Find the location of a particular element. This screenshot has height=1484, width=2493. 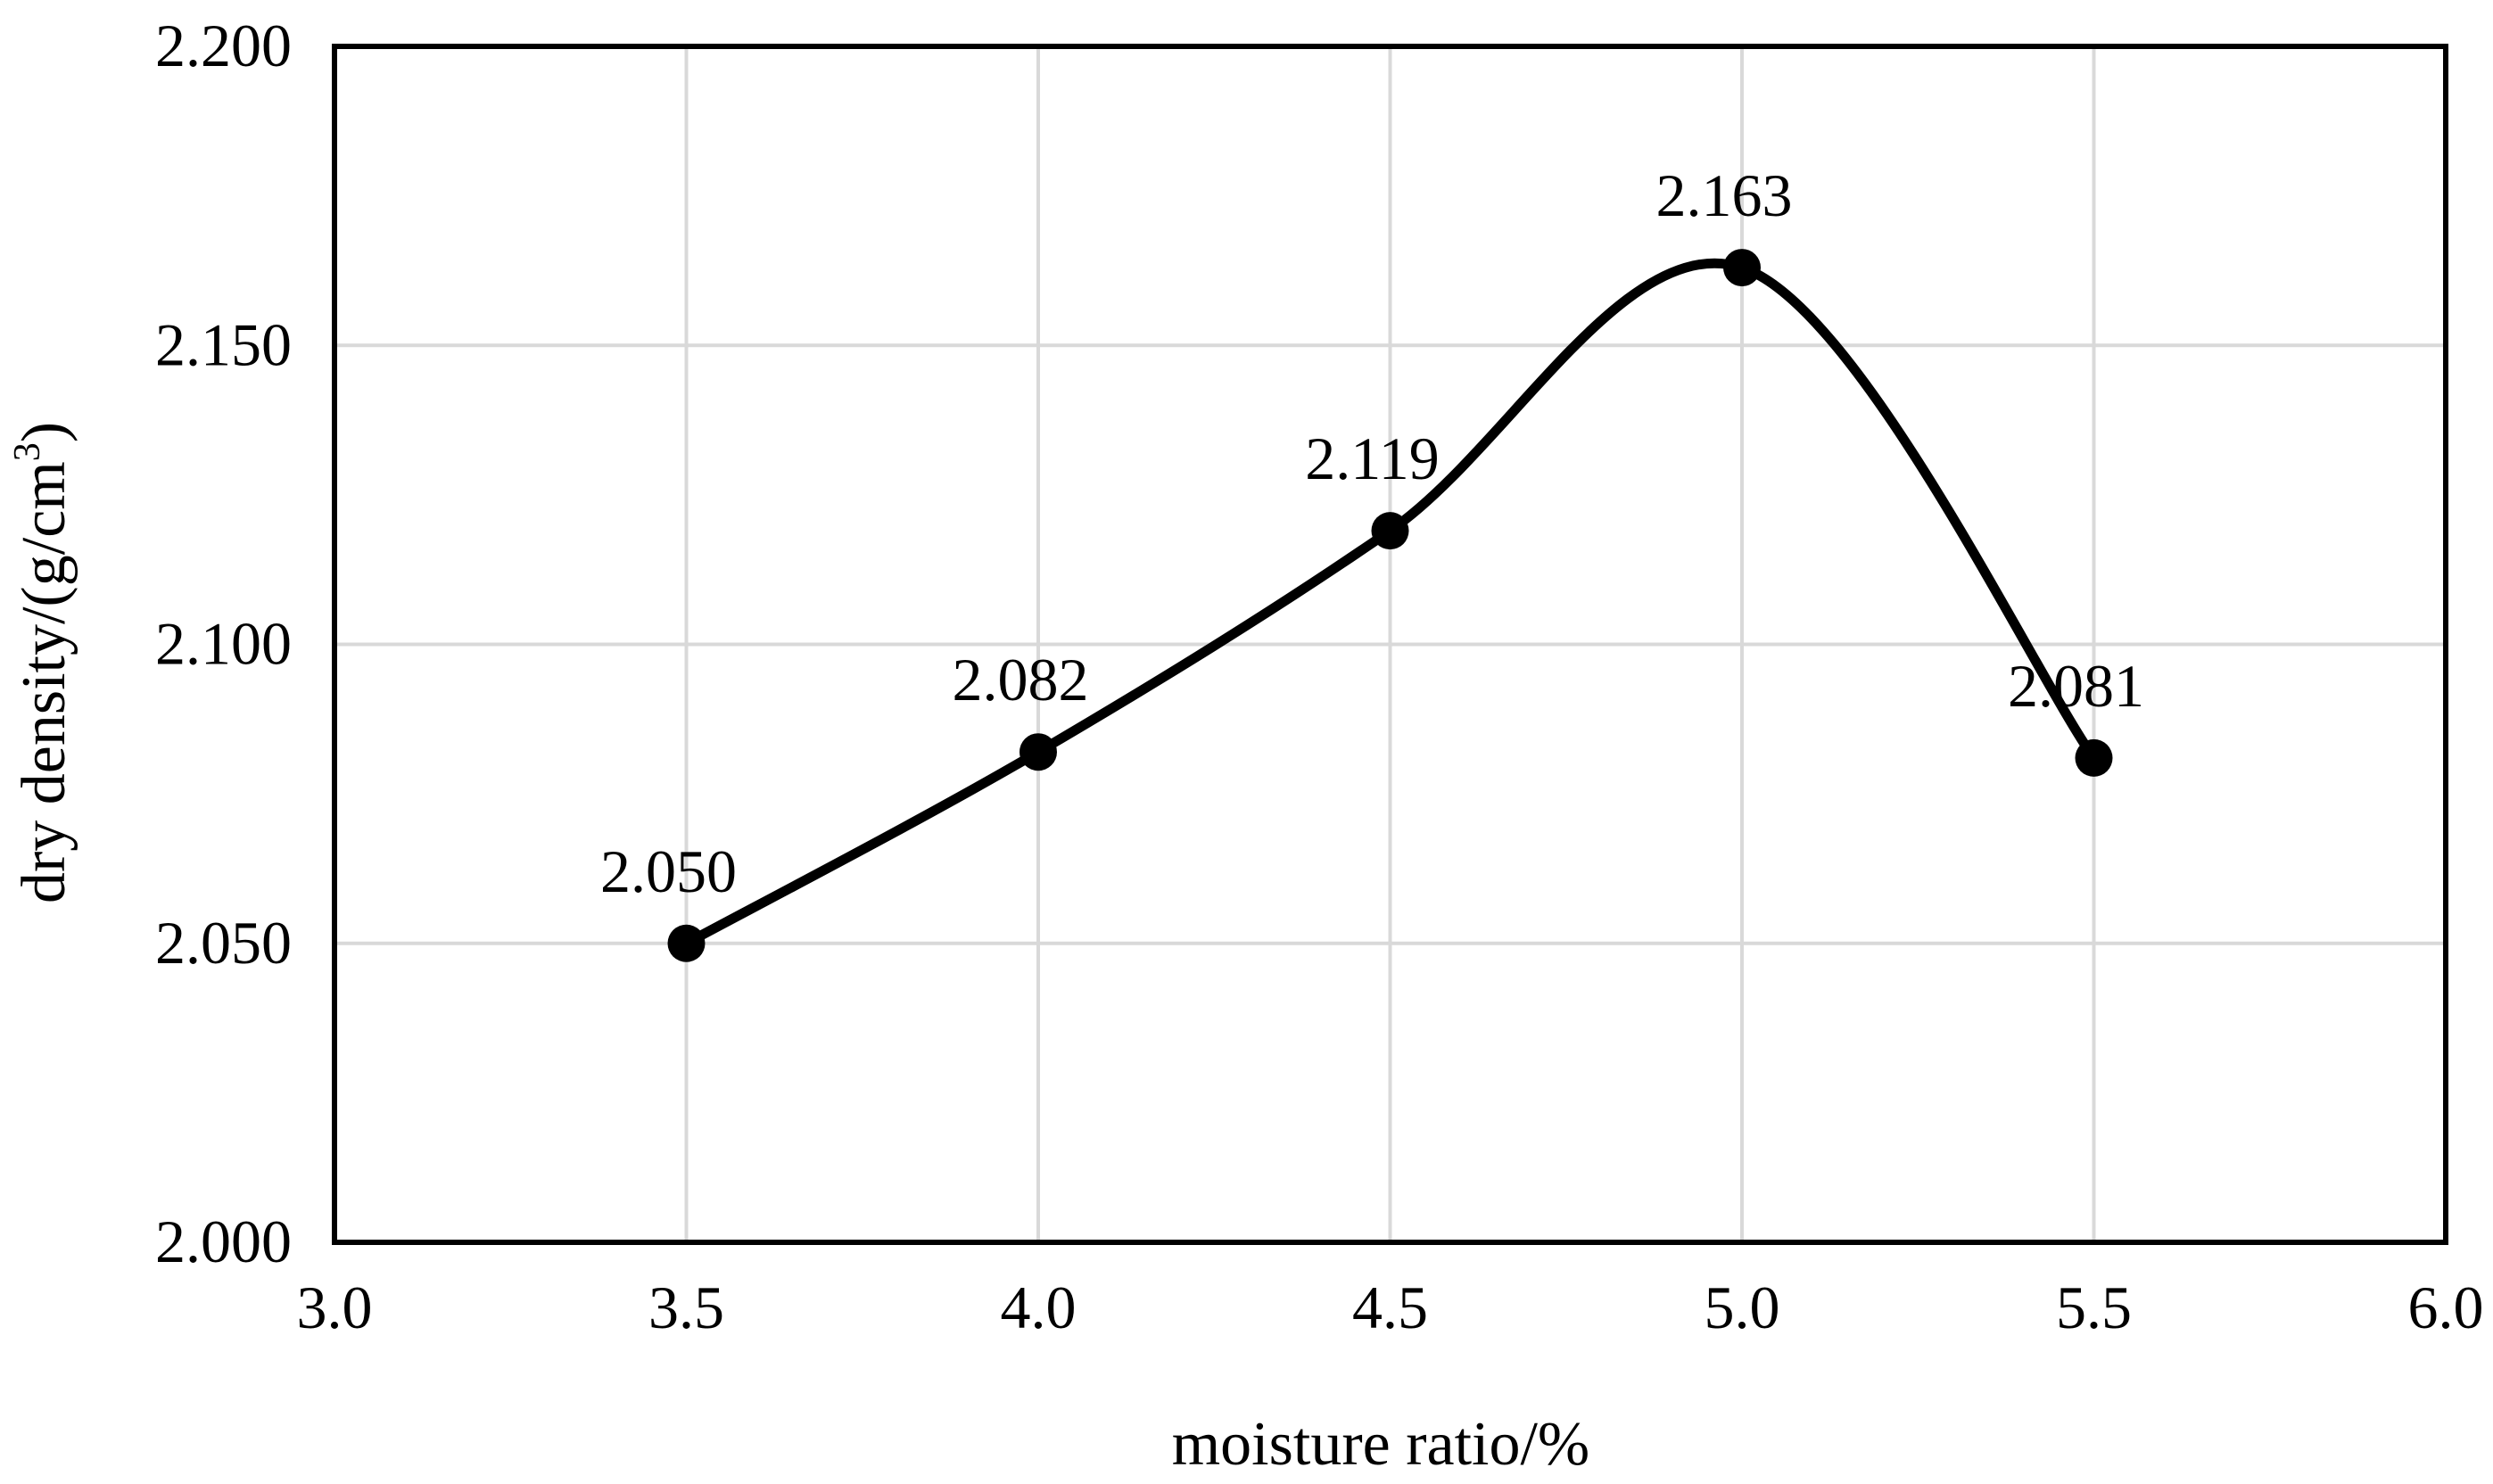

x-tick-label: 4.5 is located at coordinates (1390, 1307).